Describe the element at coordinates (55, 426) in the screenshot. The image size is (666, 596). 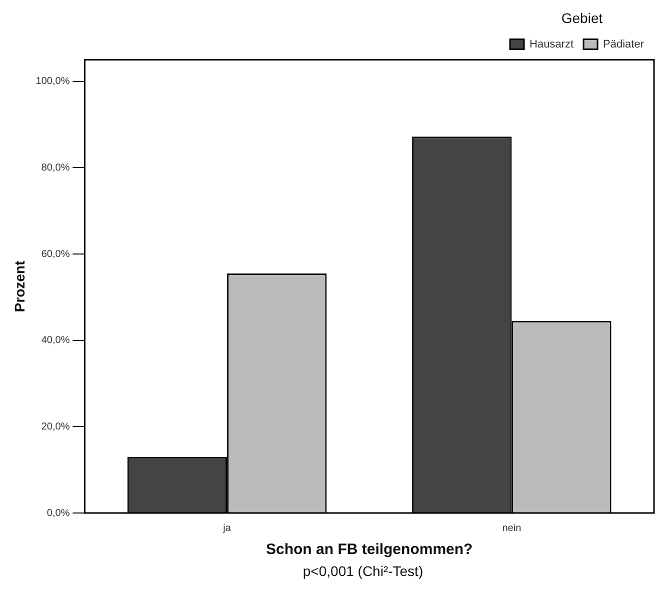
I see `y-tick-label: 20,0%` at that location.